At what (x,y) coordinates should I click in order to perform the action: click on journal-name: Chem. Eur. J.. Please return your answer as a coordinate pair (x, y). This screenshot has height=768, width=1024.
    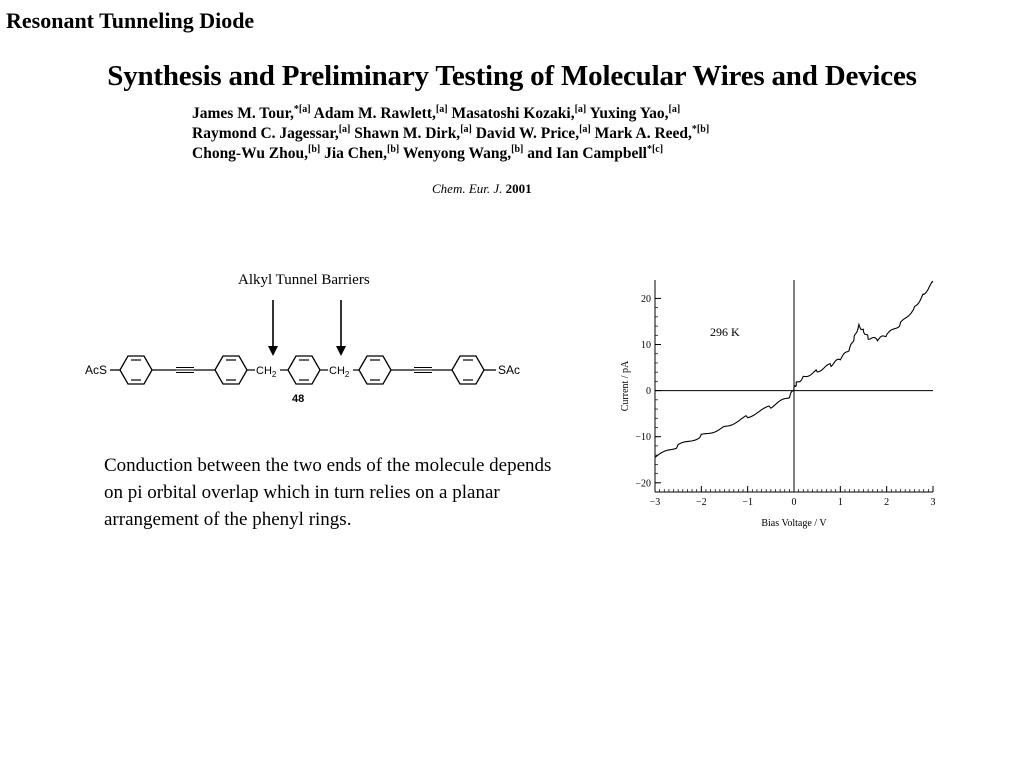
    Looking at the image, I should click on (467, 188).